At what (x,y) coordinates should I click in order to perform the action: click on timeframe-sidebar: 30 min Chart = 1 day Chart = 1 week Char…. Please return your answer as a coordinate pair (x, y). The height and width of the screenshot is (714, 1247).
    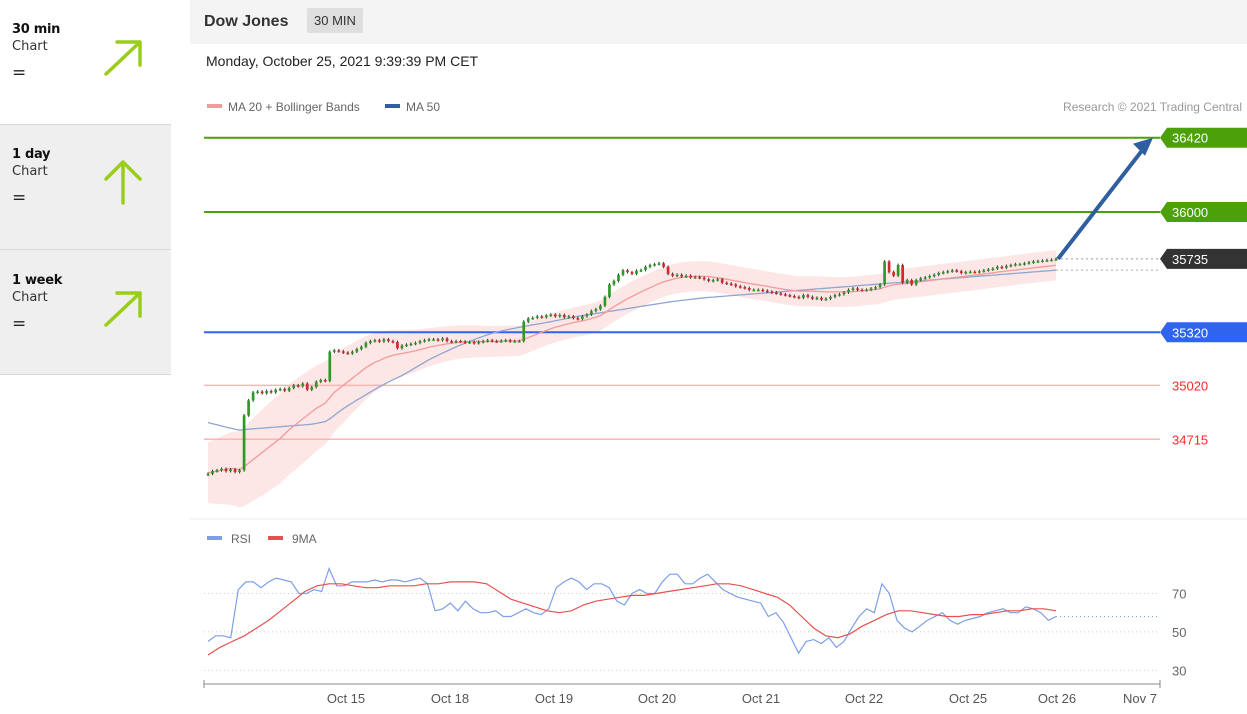
    Looking at the image, I should click on (85, 188).